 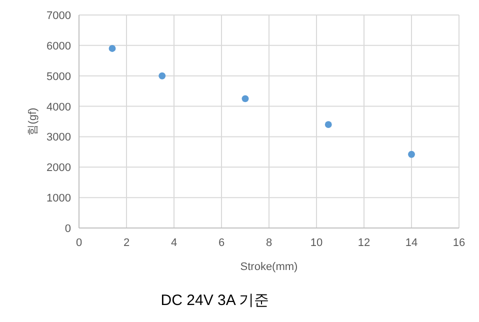 What do you see at coordinates (459, 243) in the screenshot?
I see `x-tick-label: 16` at bounding box center [459, 243].